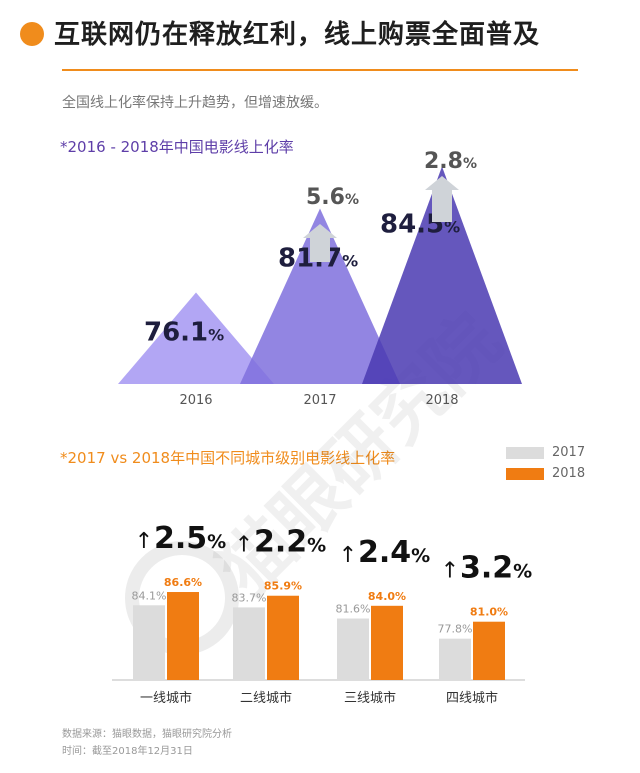 The width and height of the screenshot is (640, 773). I want to click on increase-arrow-icon-3: ↑, so click(450, 571).